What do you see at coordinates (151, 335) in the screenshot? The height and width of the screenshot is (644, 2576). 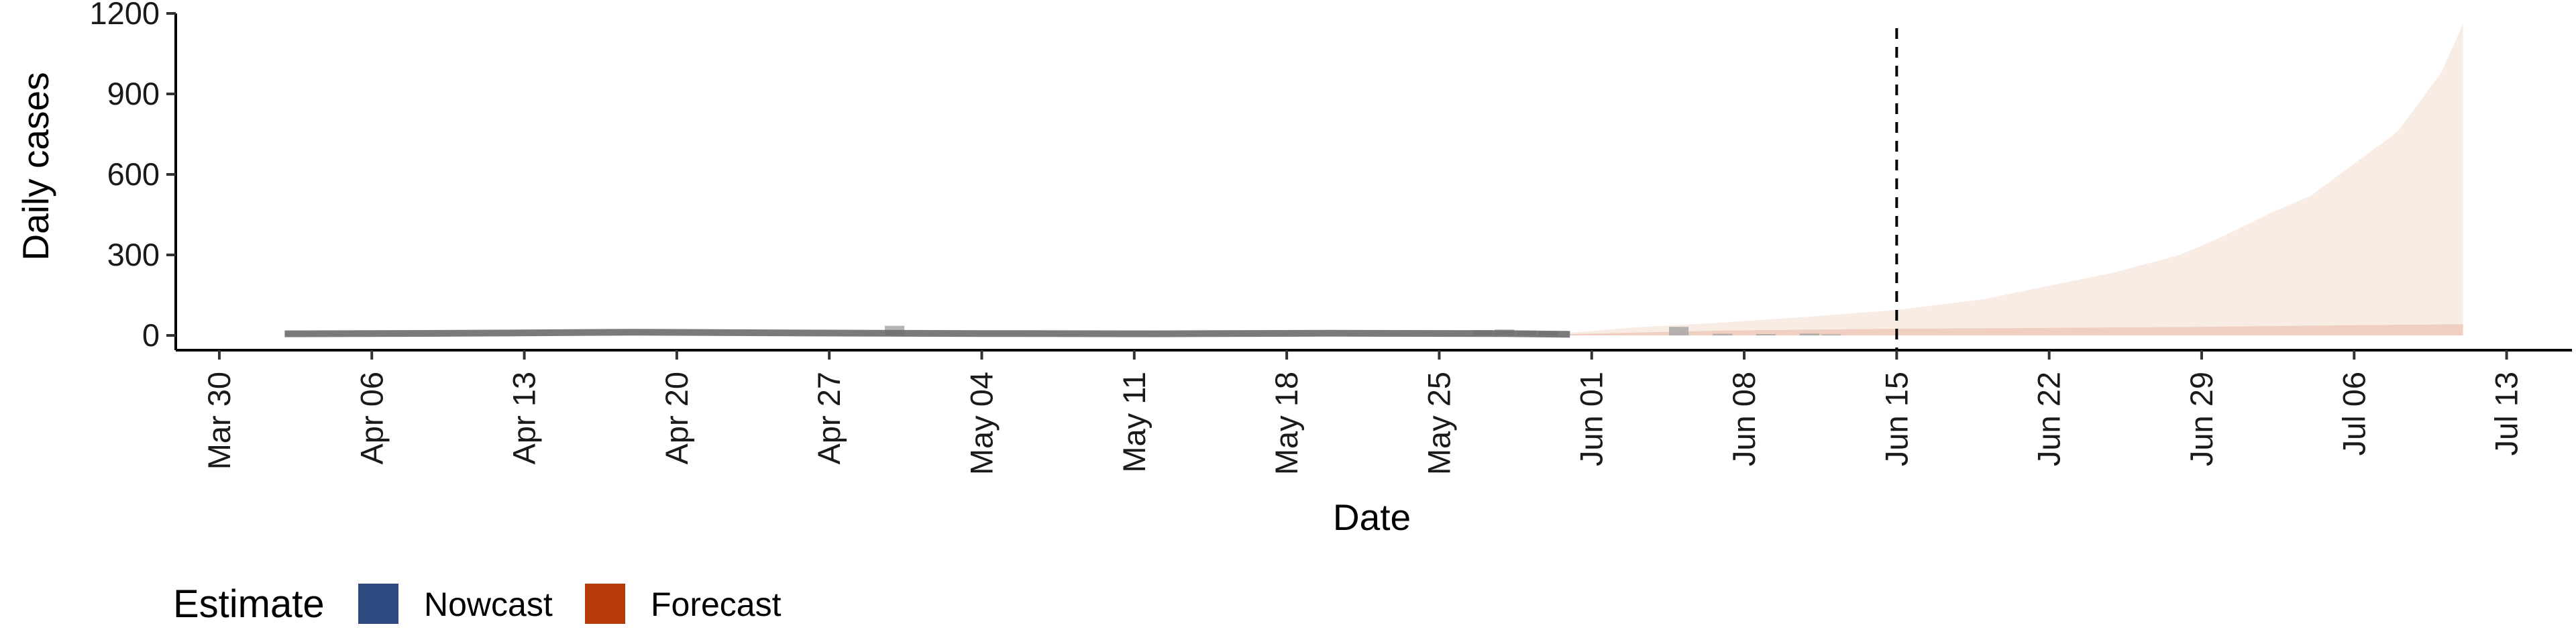 I see `y-tick-label: 0` at bounding box center [151, 335].